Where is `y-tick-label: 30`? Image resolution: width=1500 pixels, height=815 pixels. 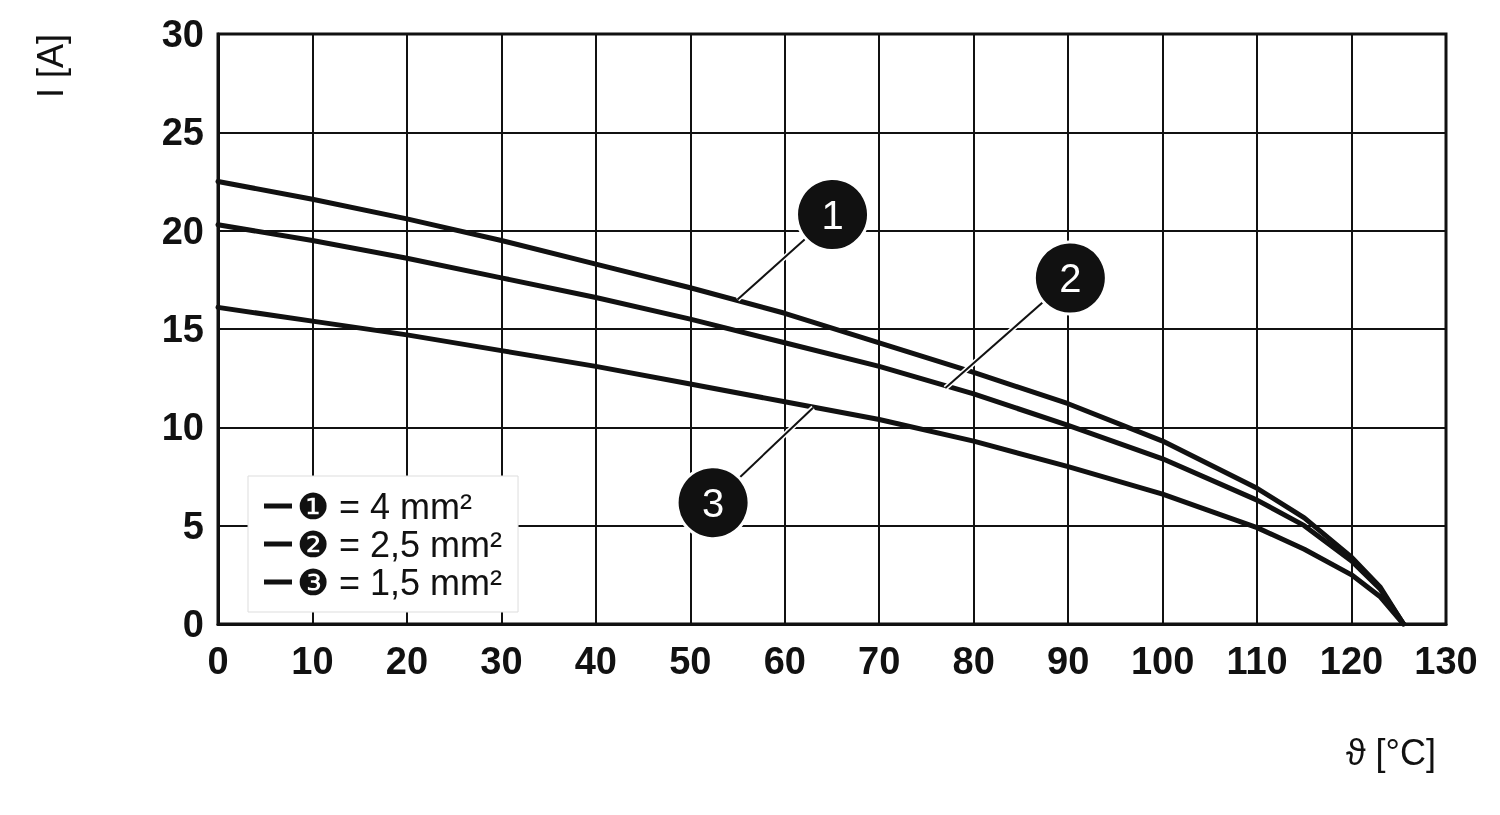
y-tick-label: 30 is located at coordinates (182, 34).